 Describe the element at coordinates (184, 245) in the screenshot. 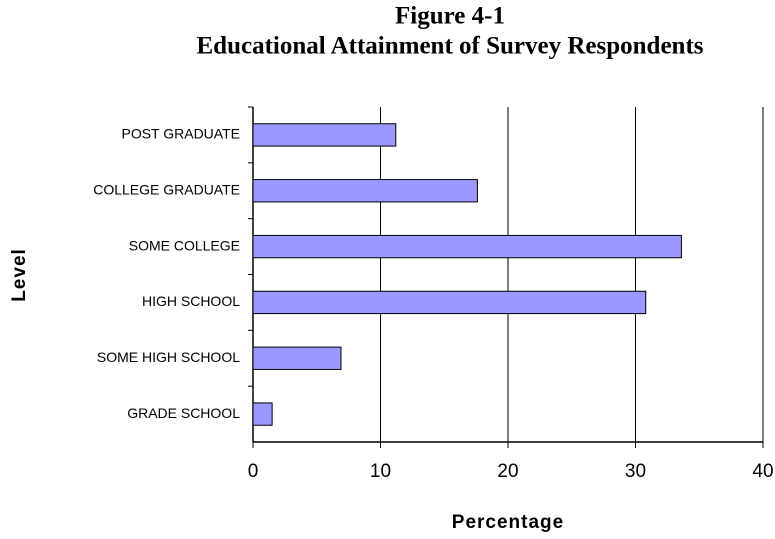

I see `y-tick-label: SOME COLLEGE` at that location.